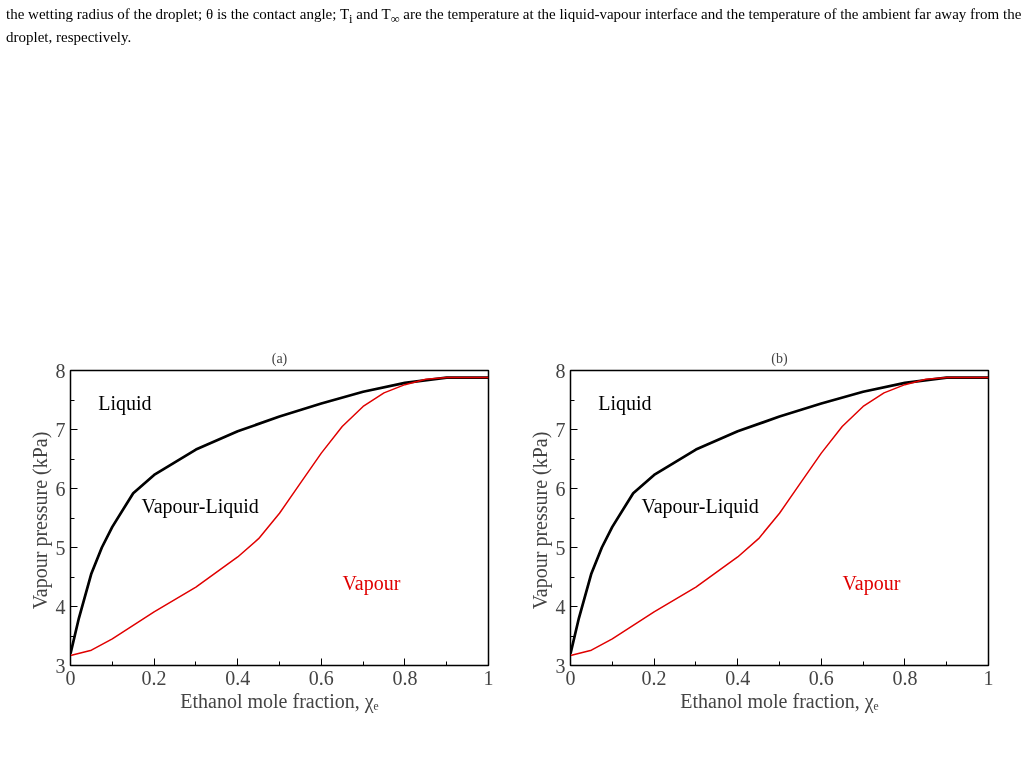  Describe the element at coordinates (514, 25) in the screenshot. I see `text: the wetting radius of the droplet; θ is the contact angle; T$_{i}$ and T$_{∞}$ are the temperature at the liquid-vapour interface and the temperature of the ambient far away from the droplet, respectively.` at that location.